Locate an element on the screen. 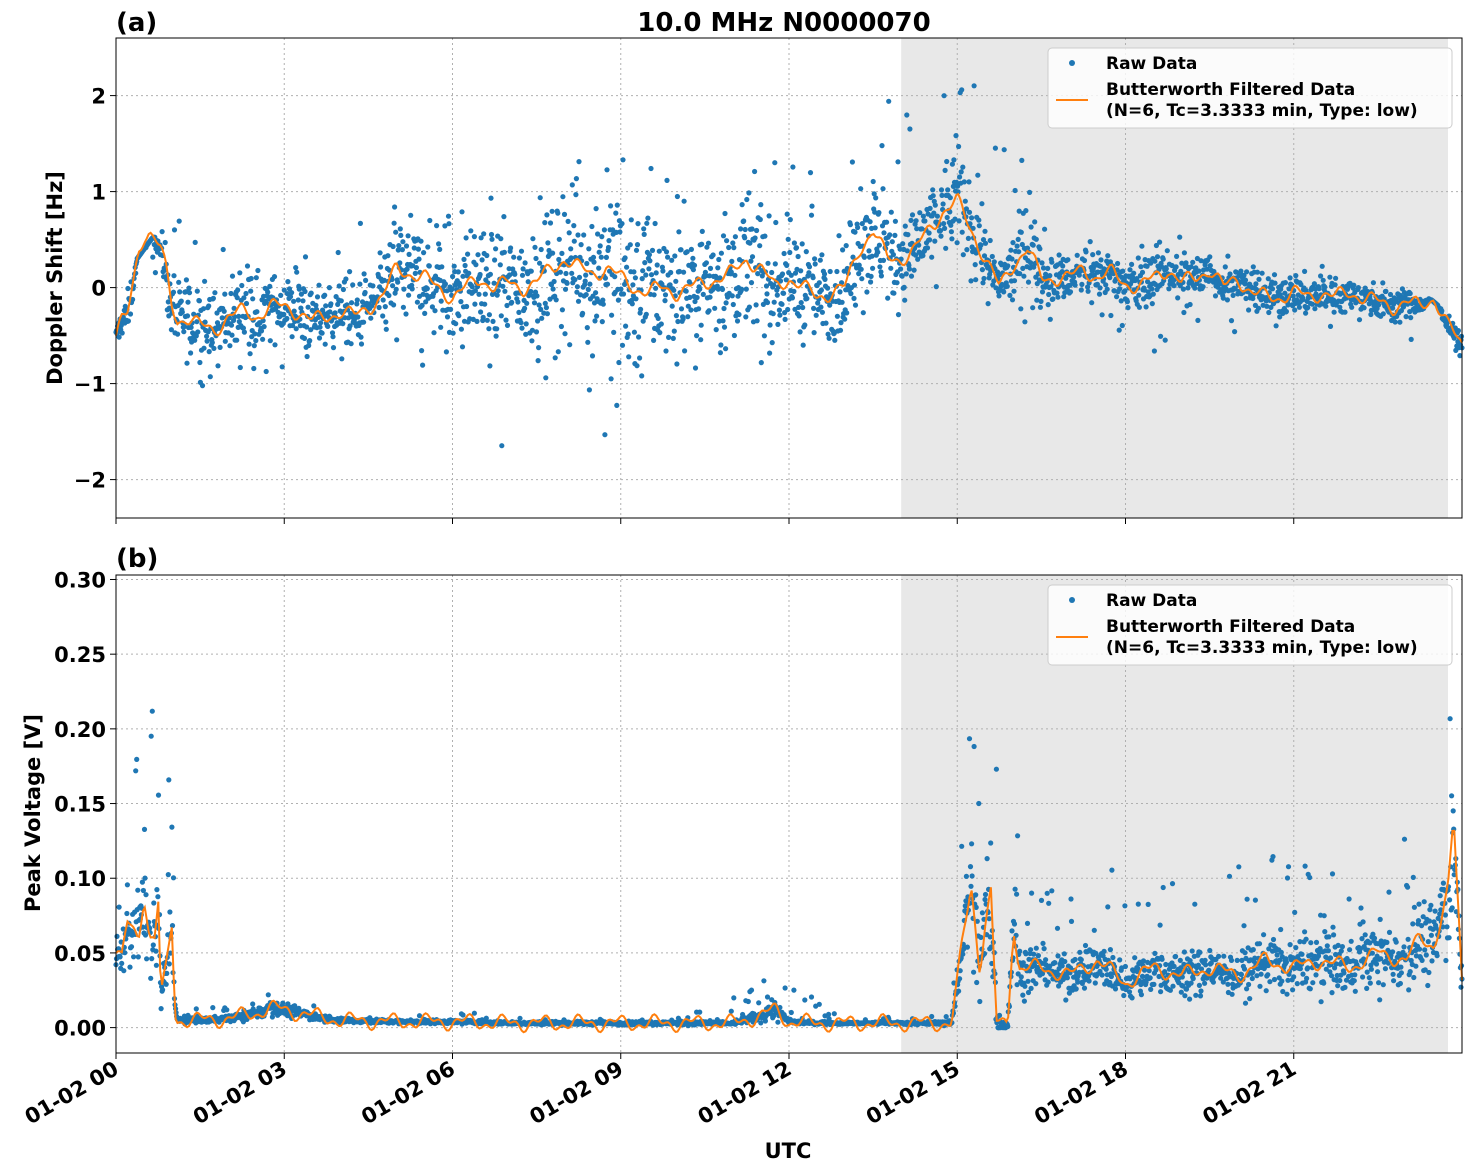 The height and width of the screenshot is (1172, 1472). y-tick-label: −2 is located at coordinates (90, 481).